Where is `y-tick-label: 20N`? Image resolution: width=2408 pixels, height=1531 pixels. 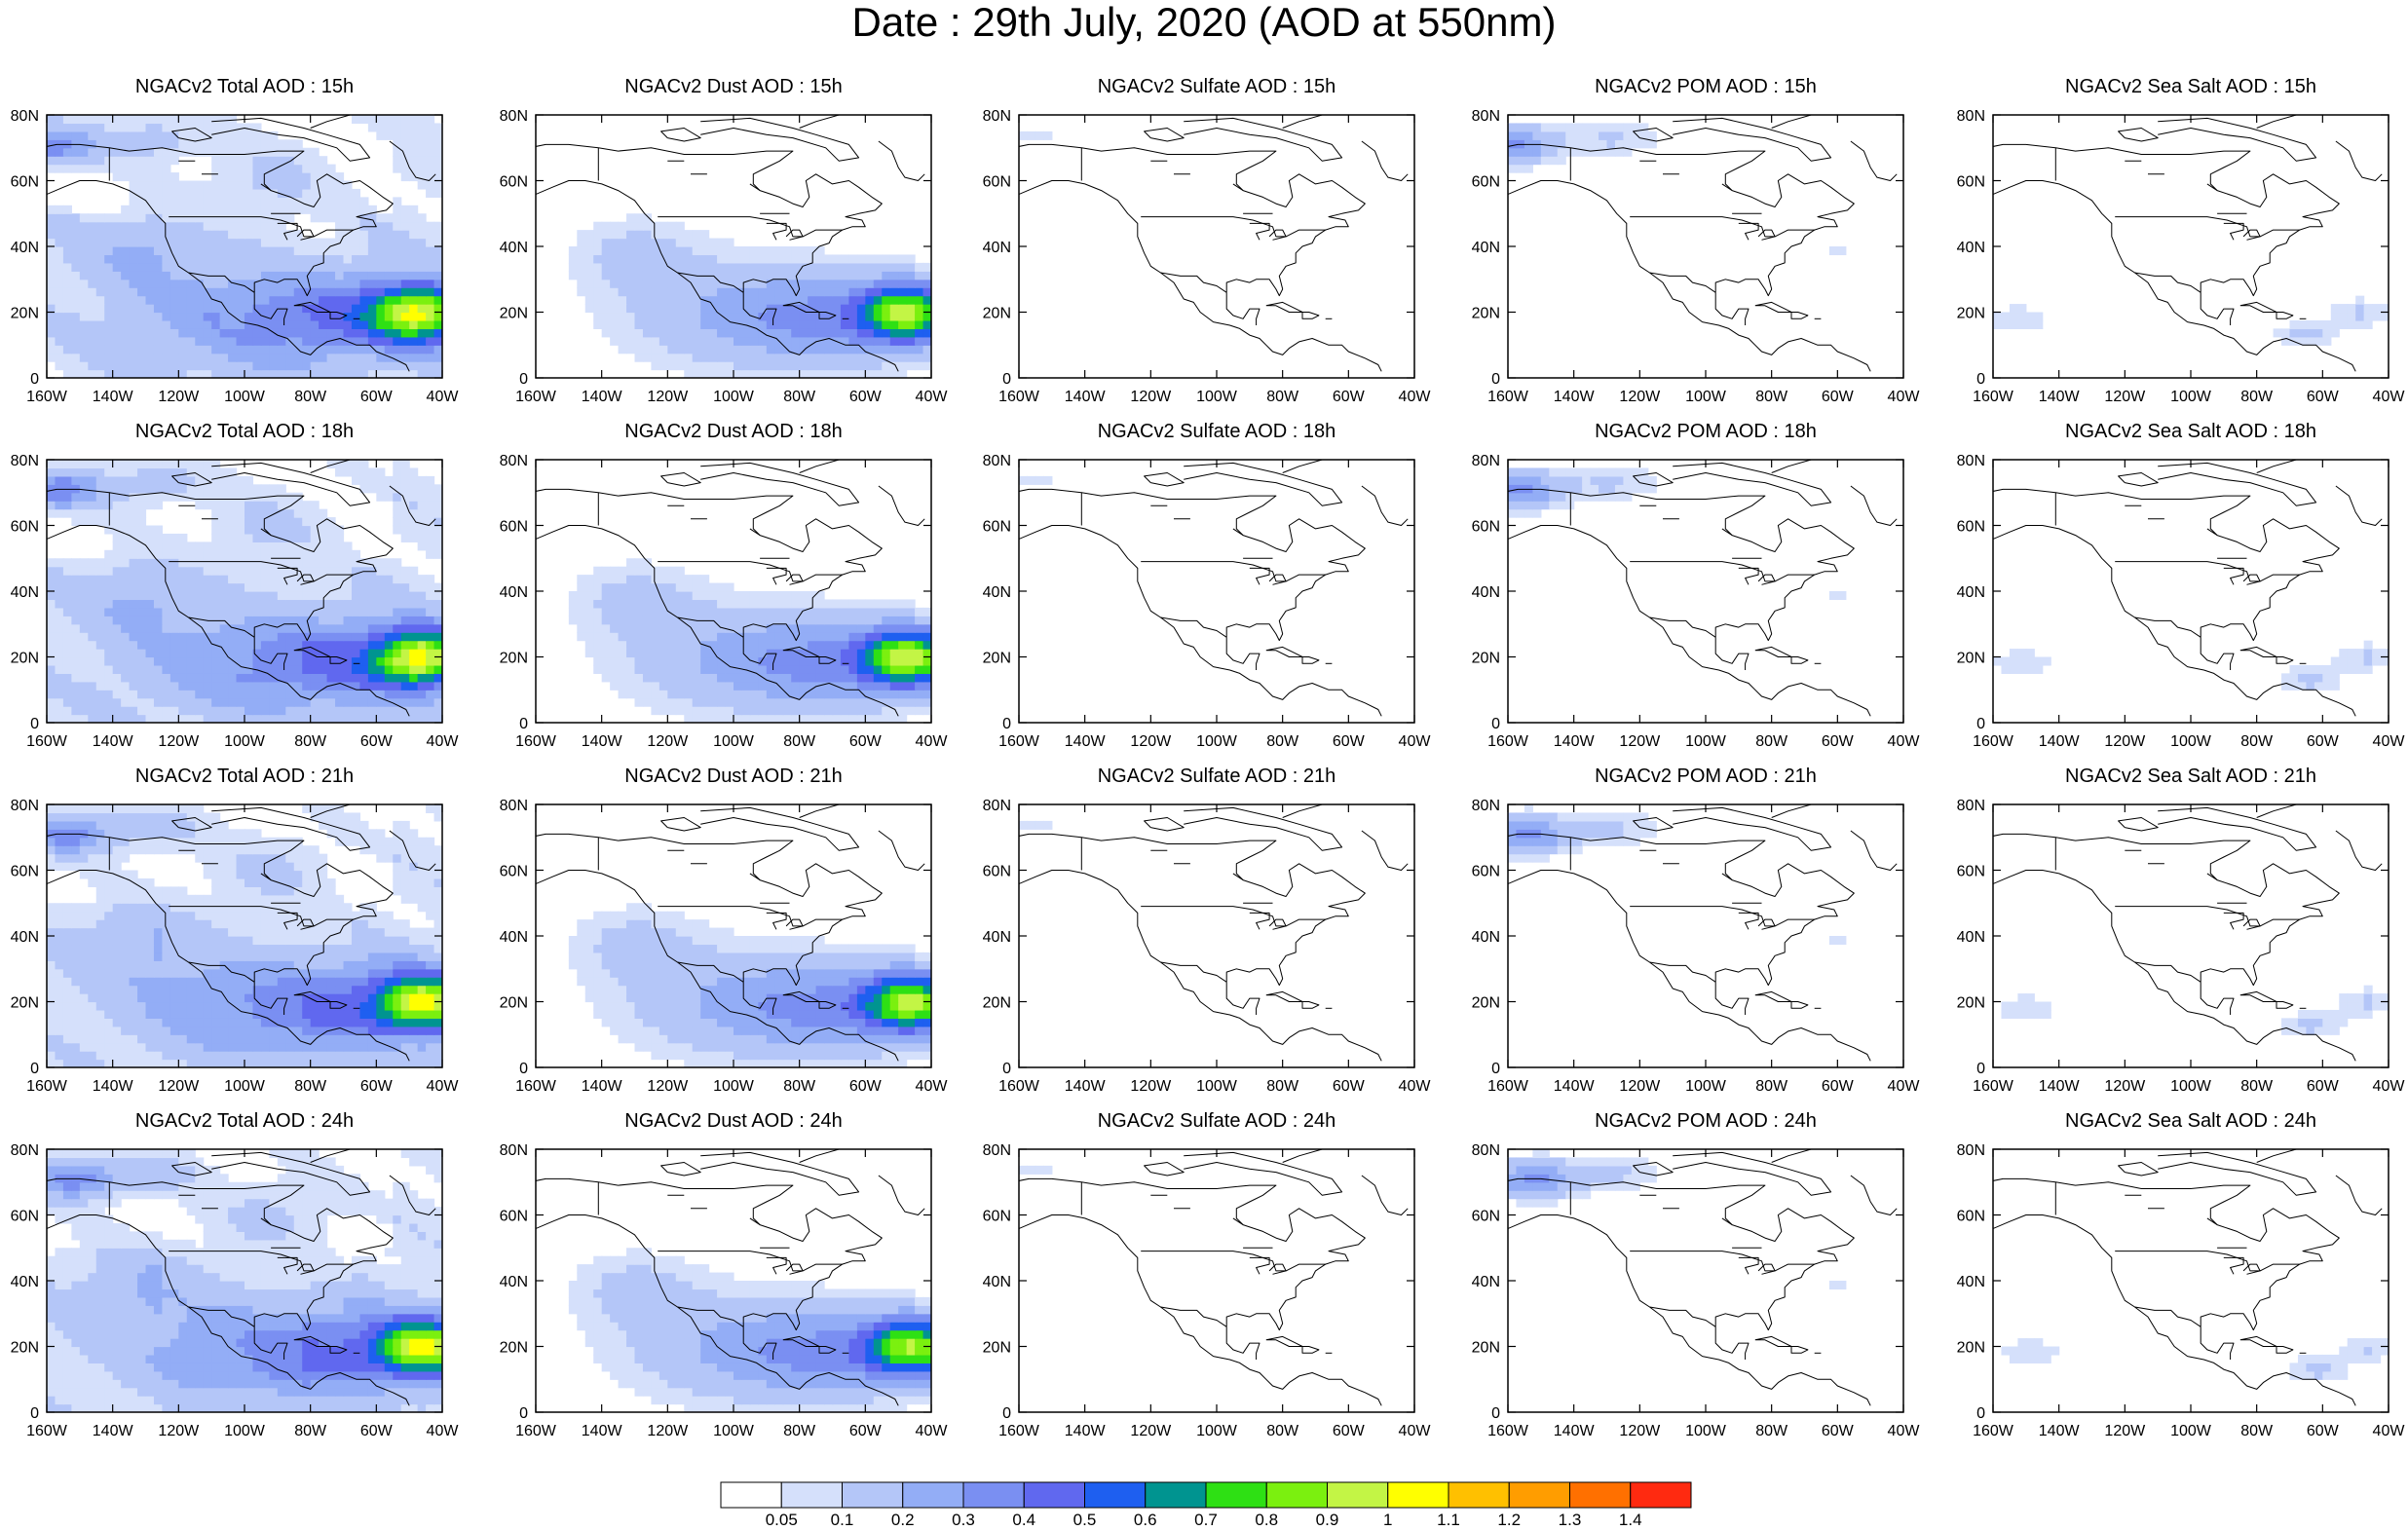
y-tick-label: 20N is located at coordinates (1486, 659).